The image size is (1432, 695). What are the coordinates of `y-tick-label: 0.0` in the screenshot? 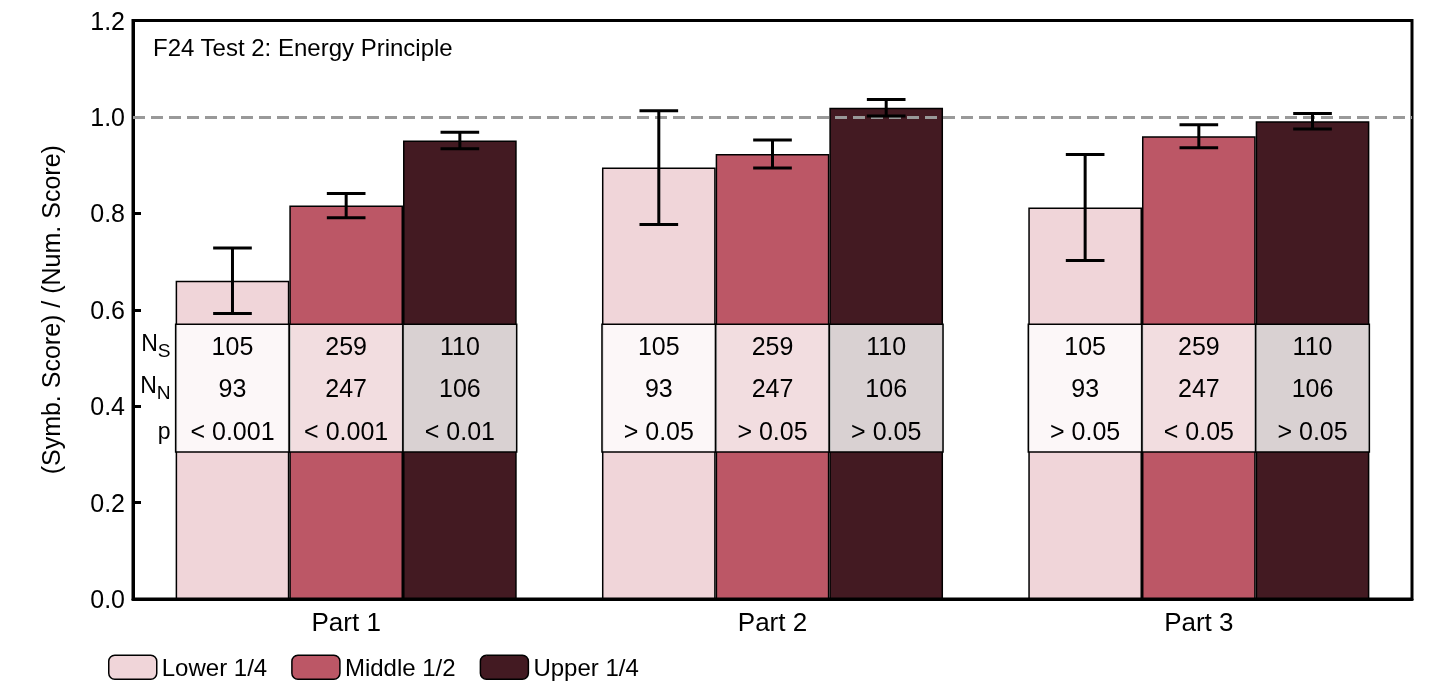 It's located at (107, 599).